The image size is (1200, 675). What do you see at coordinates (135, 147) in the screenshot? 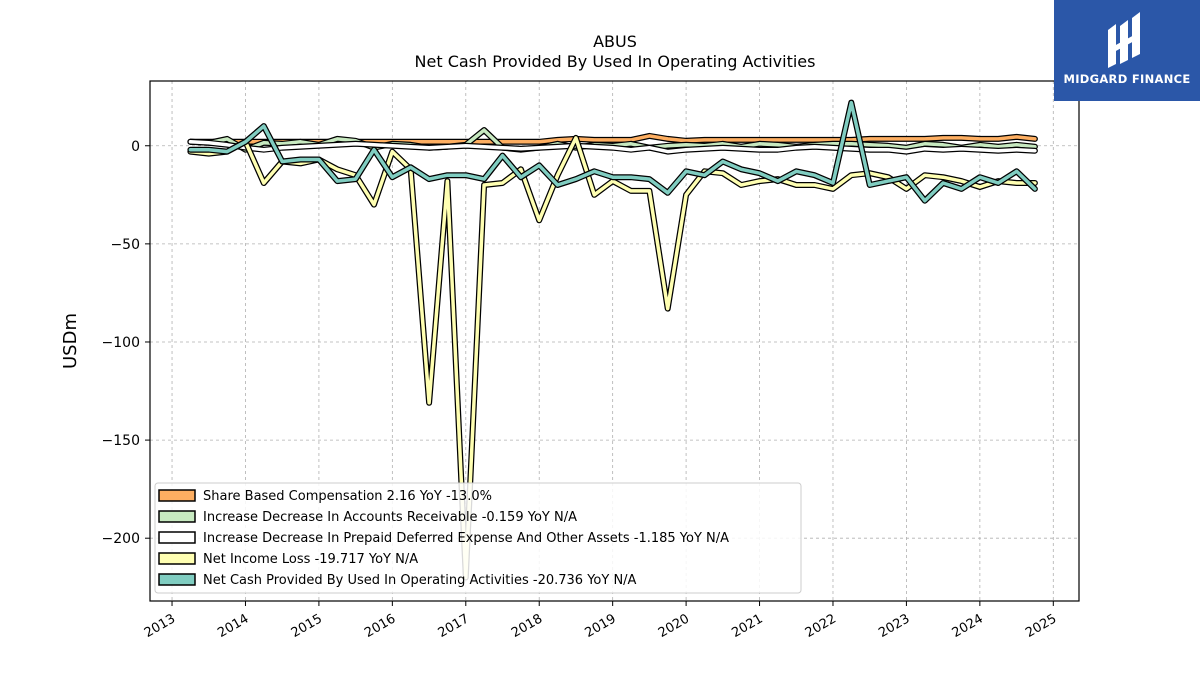
I see `y-tick-label: 0` at bounding box center [135, 147].